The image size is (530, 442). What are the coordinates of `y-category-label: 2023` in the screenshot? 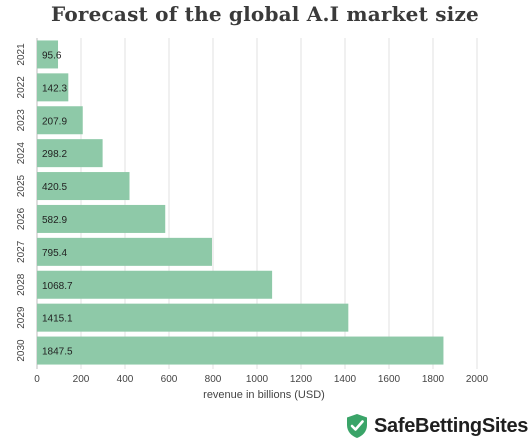 It's located at (21, 120).